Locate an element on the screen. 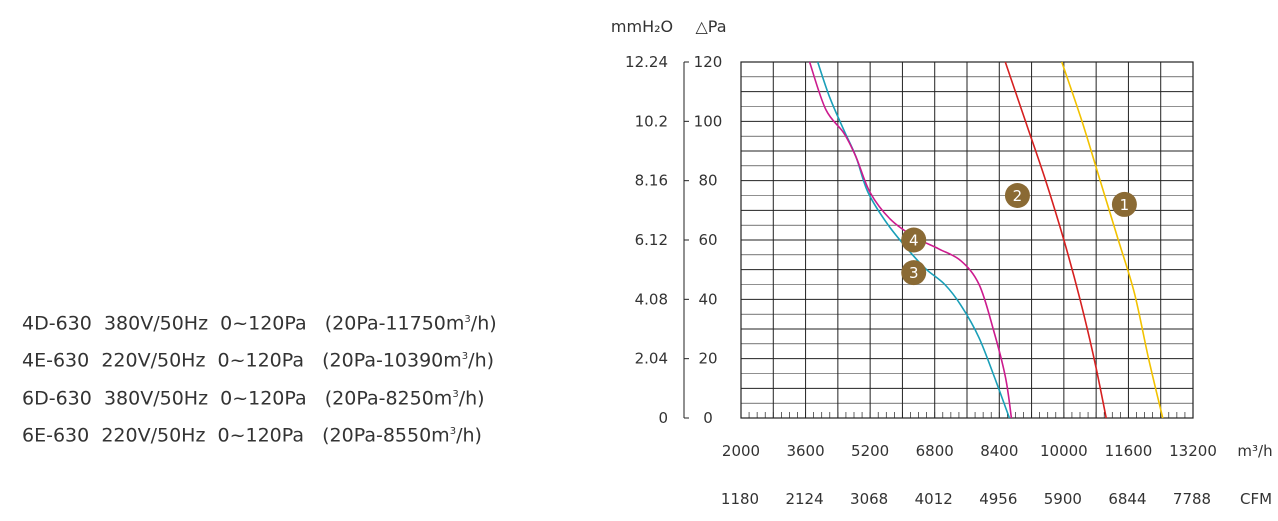 The width and height of the screenshot is (1278, 521). y-mm-tick-label: 0 is located at coordinates (663, 418).